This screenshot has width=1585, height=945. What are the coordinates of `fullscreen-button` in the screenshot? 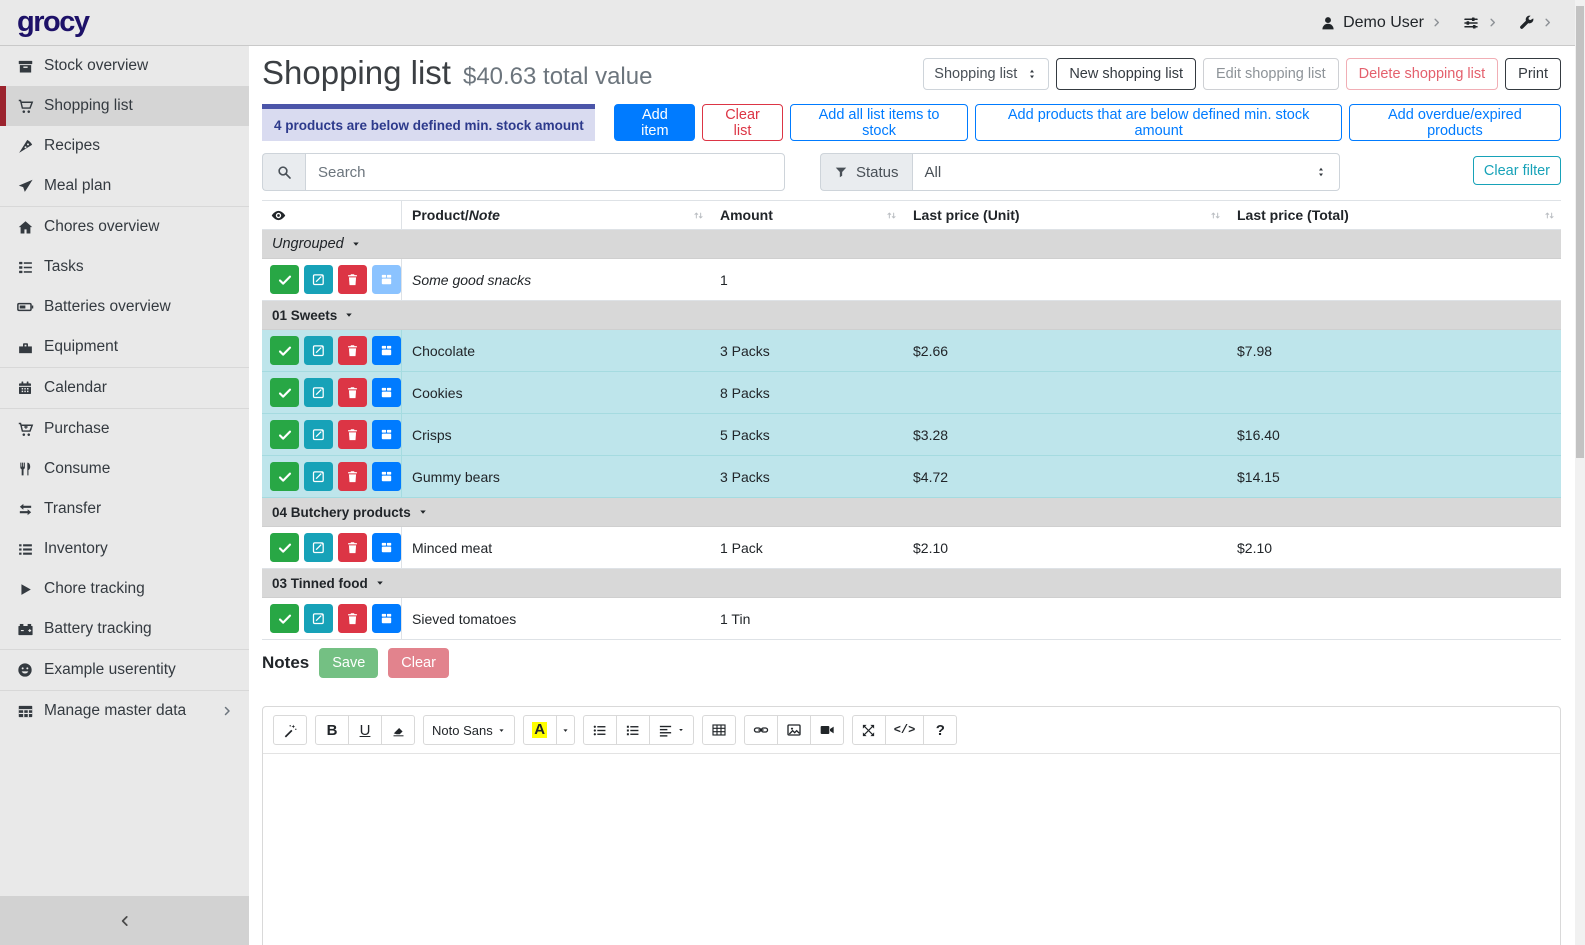 It's located at (868, 730).